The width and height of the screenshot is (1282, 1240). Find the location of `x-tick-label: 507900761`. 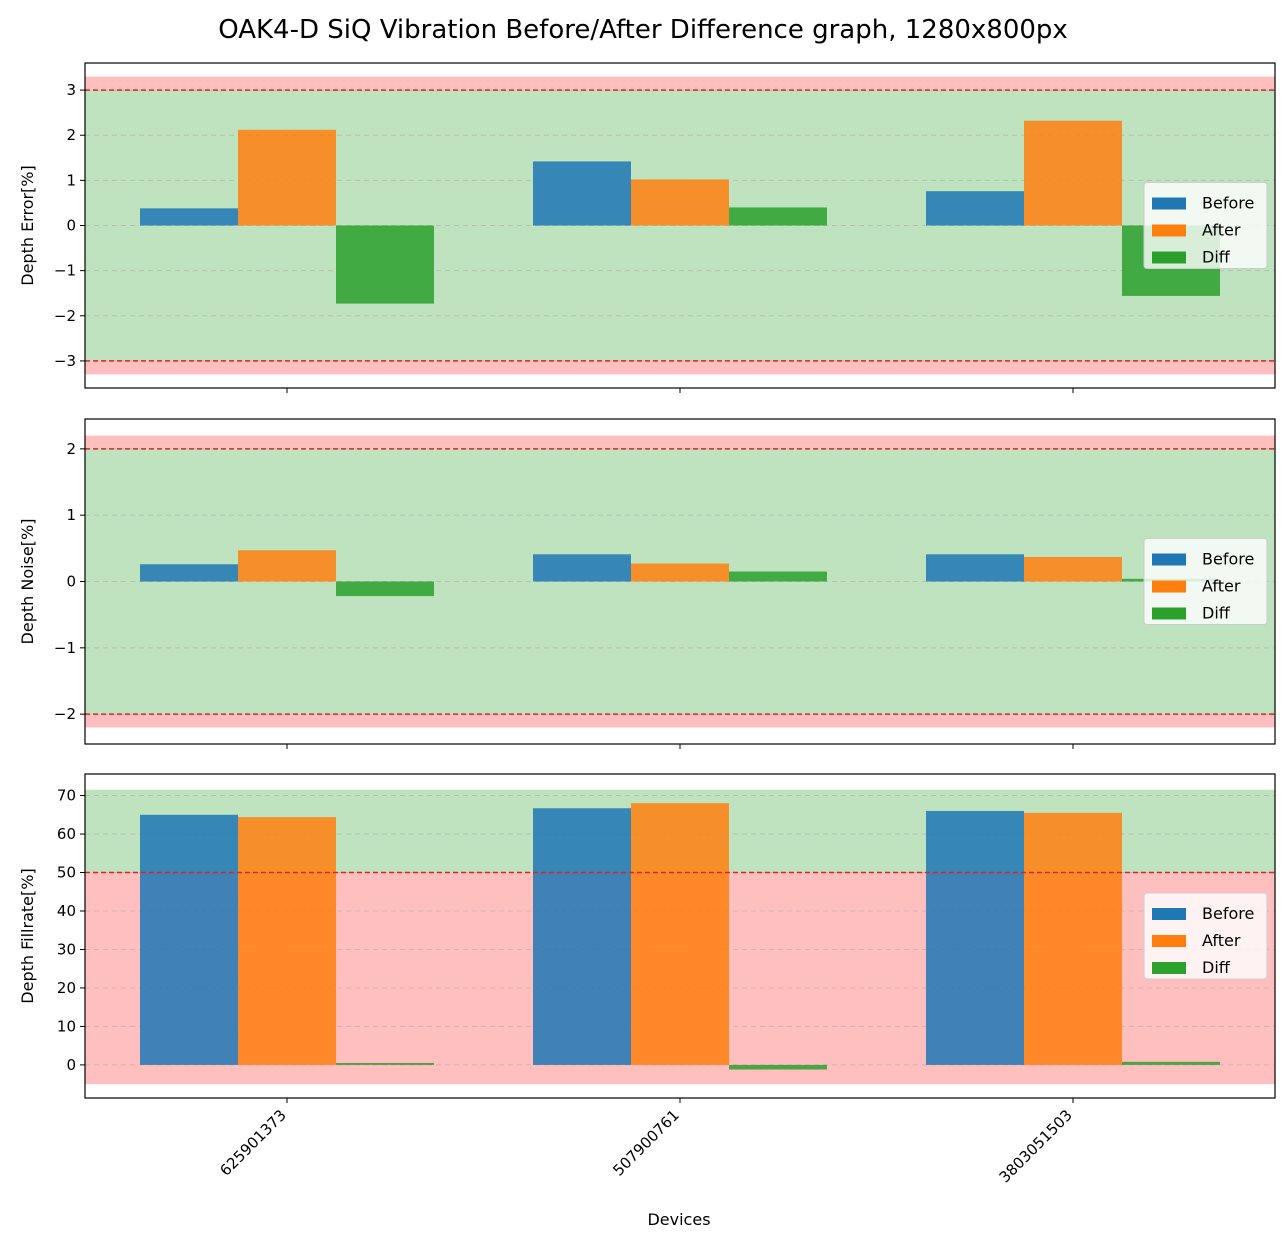

x-tick-label: 507900761 is located at coordinates (645, 1142).